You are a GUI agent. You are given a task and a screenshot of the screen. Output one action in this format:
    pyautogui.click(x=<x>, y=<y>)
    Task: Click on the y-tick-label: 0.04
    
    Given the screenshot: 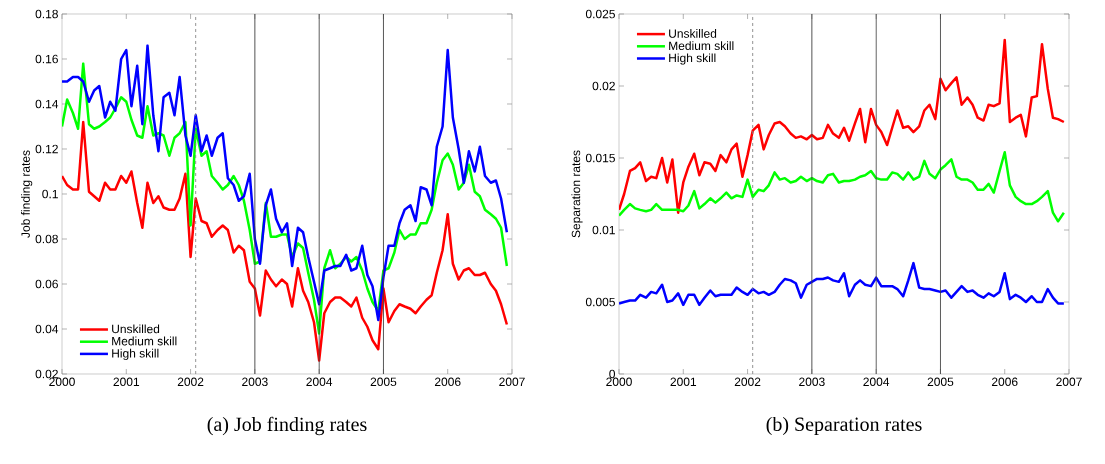 What is the action you would take?
    pyautogui.click(x=47, y=329)
    